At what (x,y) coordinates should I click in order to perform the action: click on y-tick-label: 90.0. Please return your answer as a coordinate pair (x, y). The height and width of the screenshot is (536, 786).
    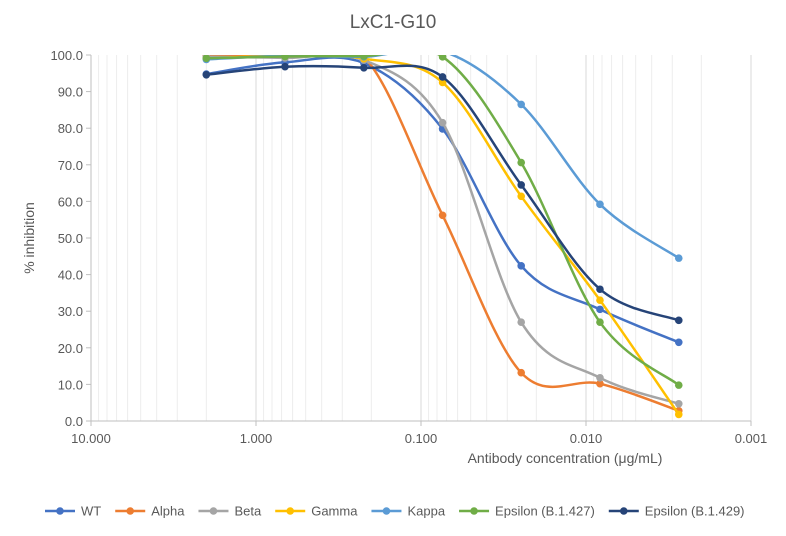
    Looking at the image, I should click on (70, 92).